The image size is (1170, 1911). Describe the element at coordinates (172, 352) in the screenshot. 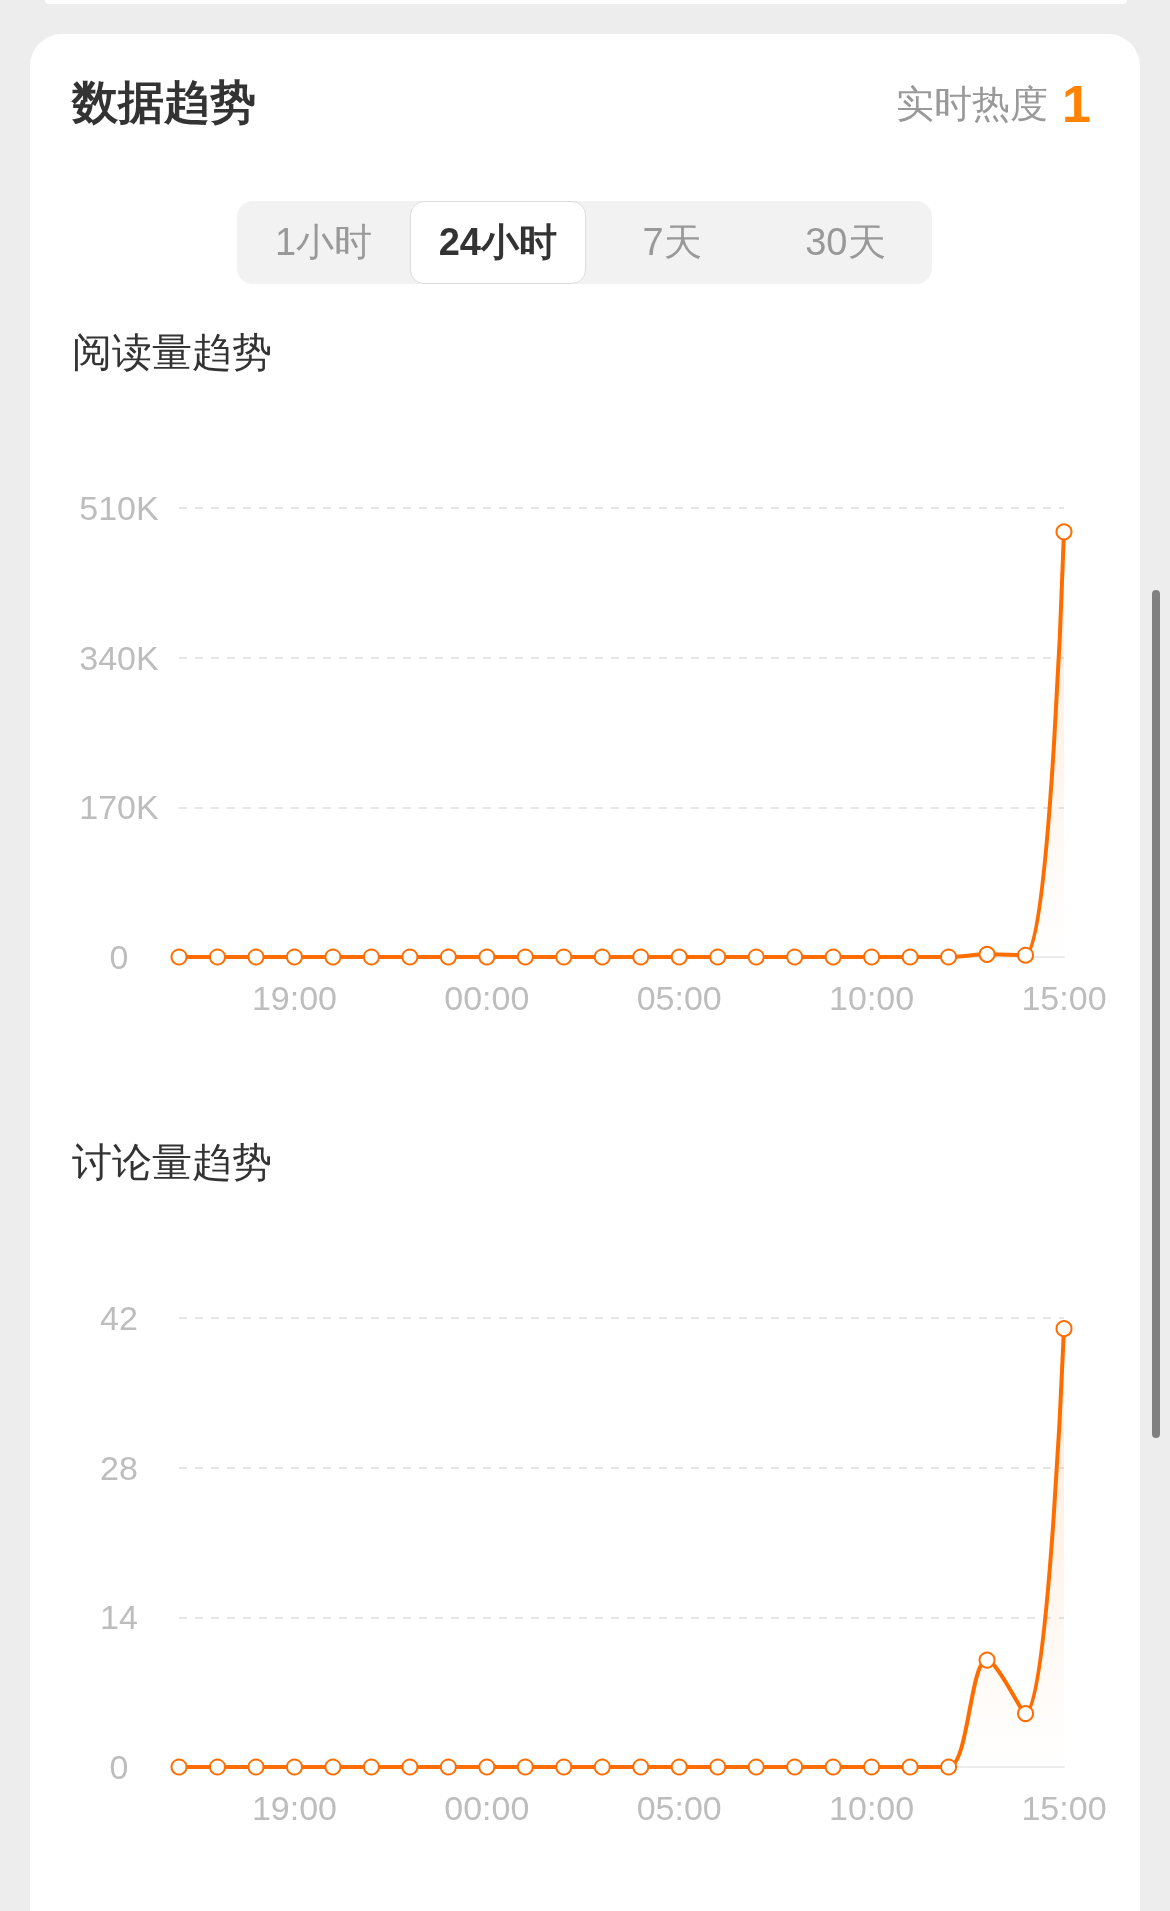

I see `chart-title: 阅读量趋势` at that location.